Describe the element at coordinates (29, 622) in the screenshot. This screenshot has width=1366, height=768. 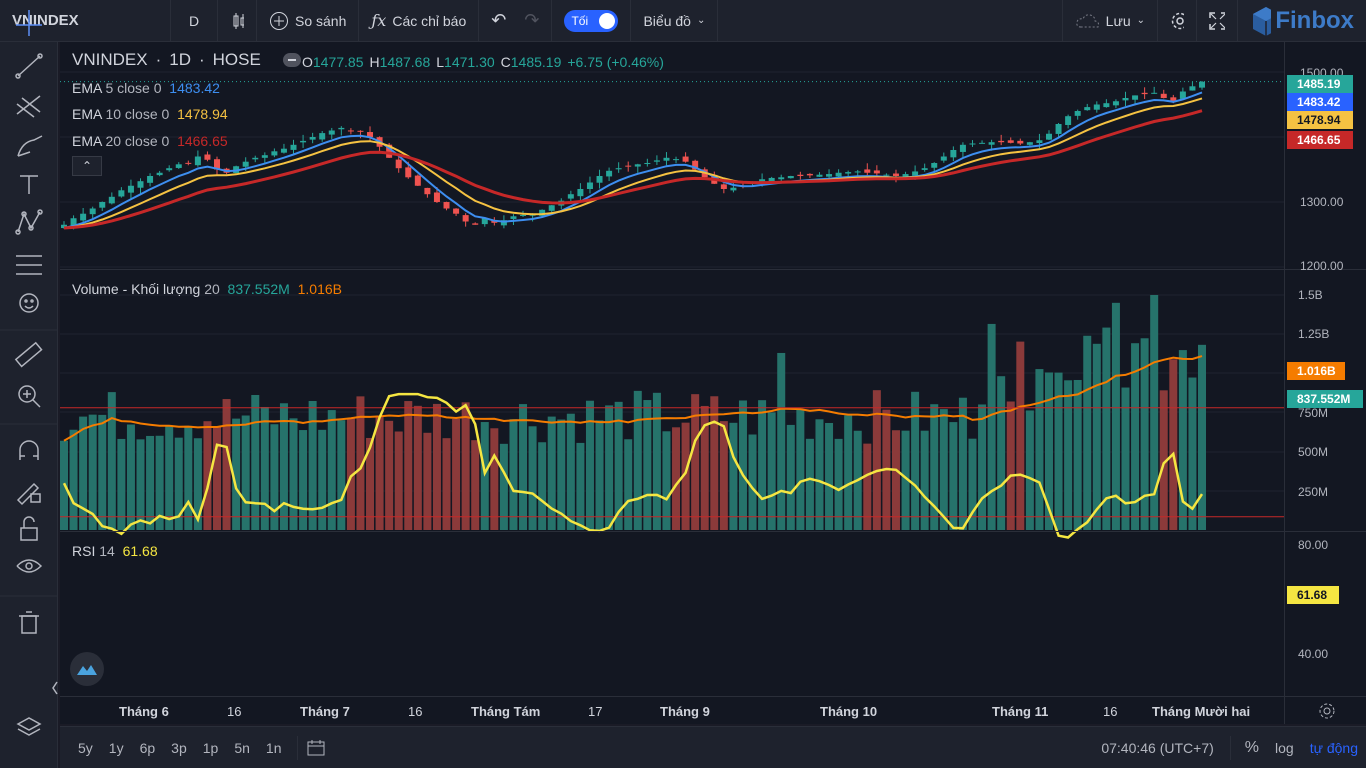
I see `trash-icon` at that location.